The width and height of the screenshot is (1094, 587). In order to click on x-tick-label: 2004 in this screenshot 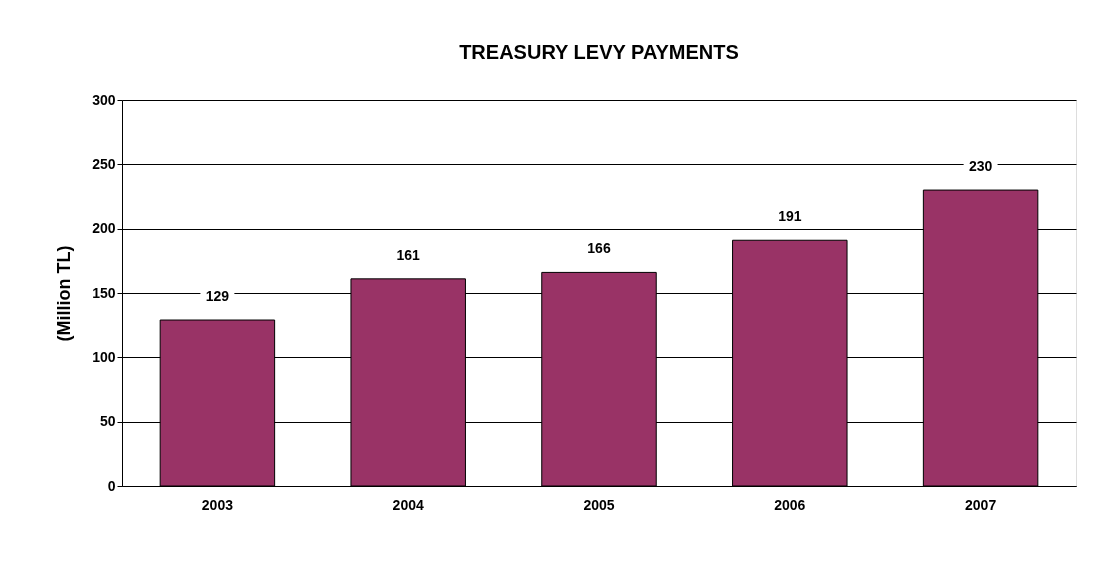, I will do `click(408, 504)`.